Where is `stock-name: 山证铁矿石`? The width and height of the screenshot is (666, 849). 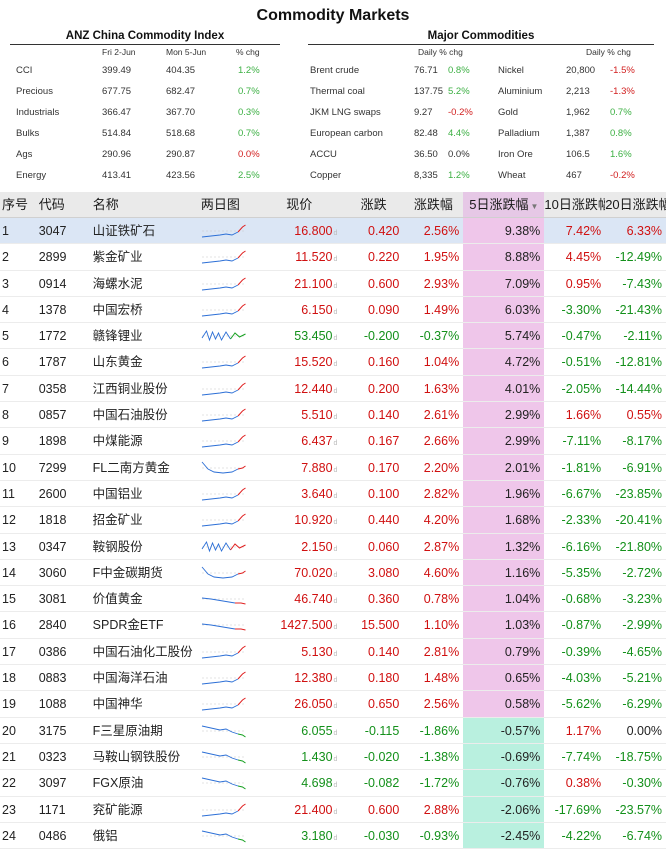 stock-name: 山证铁矿石 is located at coordinates (124, 231).